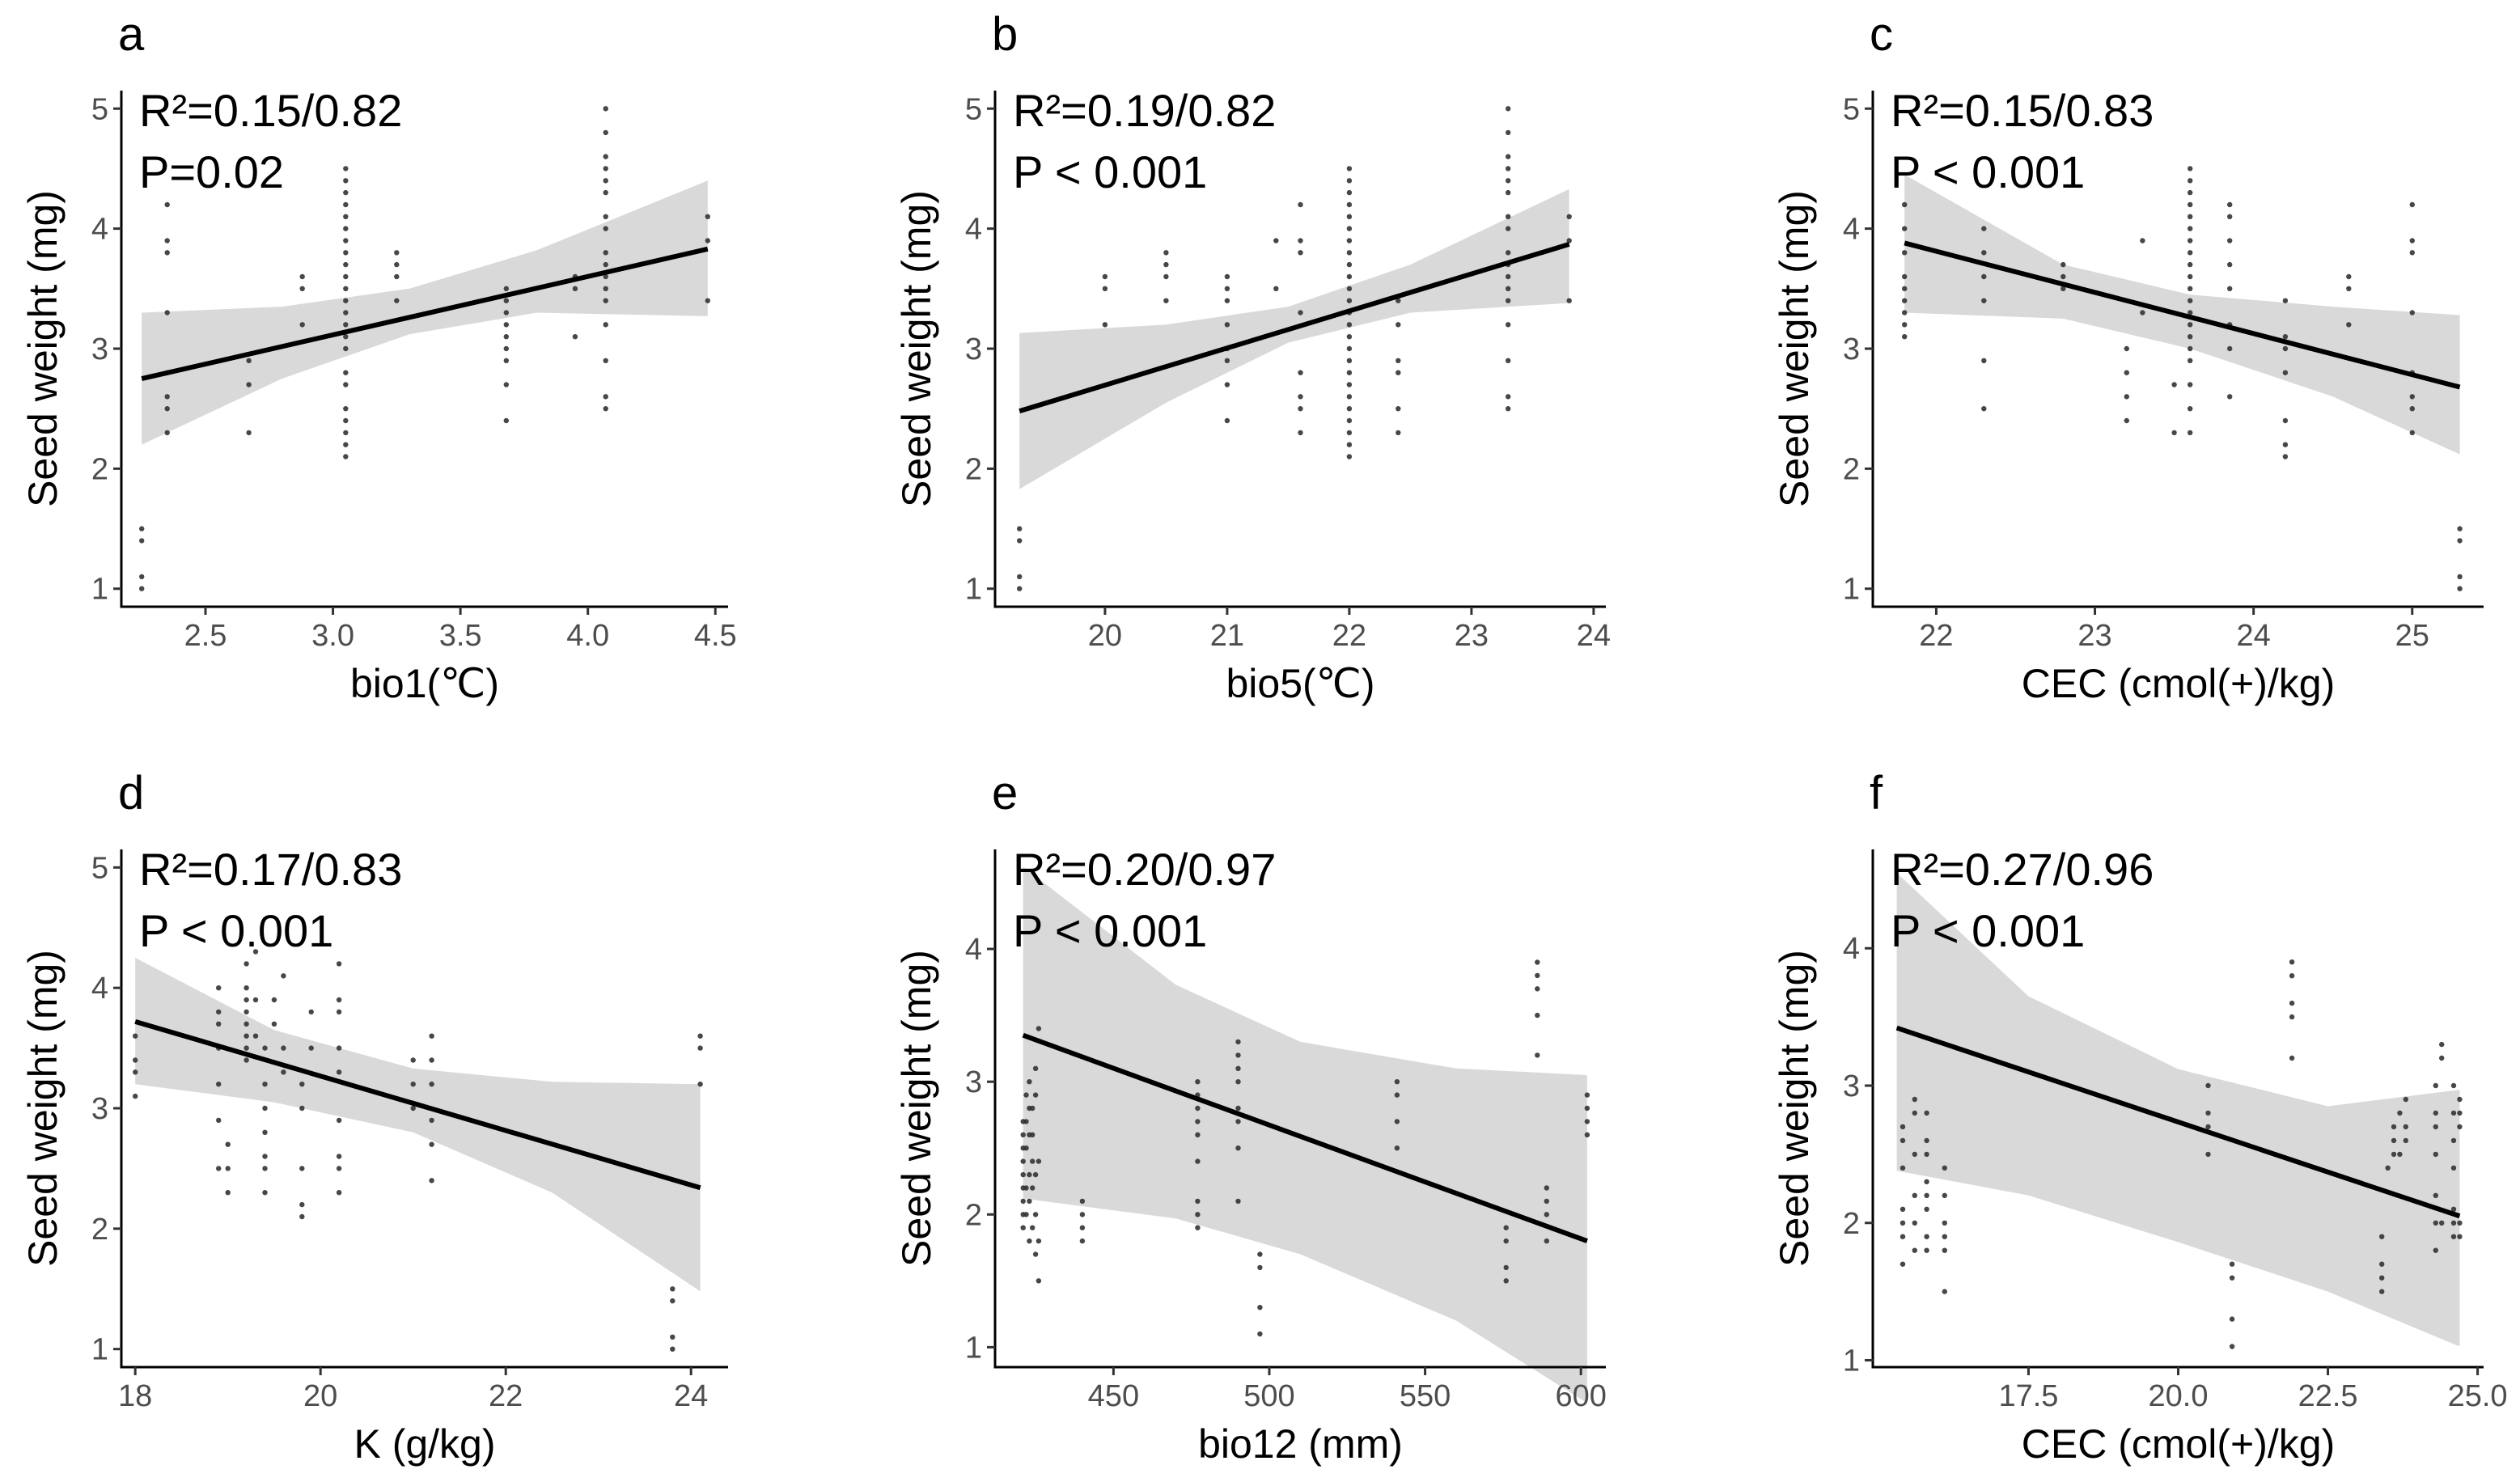 This screenshot has width=2520, height=1482. What do you see at coordinates (2094, 636) in the screenshot?
I see `x-tick-label: 23` at bounding box center [2094, 636].